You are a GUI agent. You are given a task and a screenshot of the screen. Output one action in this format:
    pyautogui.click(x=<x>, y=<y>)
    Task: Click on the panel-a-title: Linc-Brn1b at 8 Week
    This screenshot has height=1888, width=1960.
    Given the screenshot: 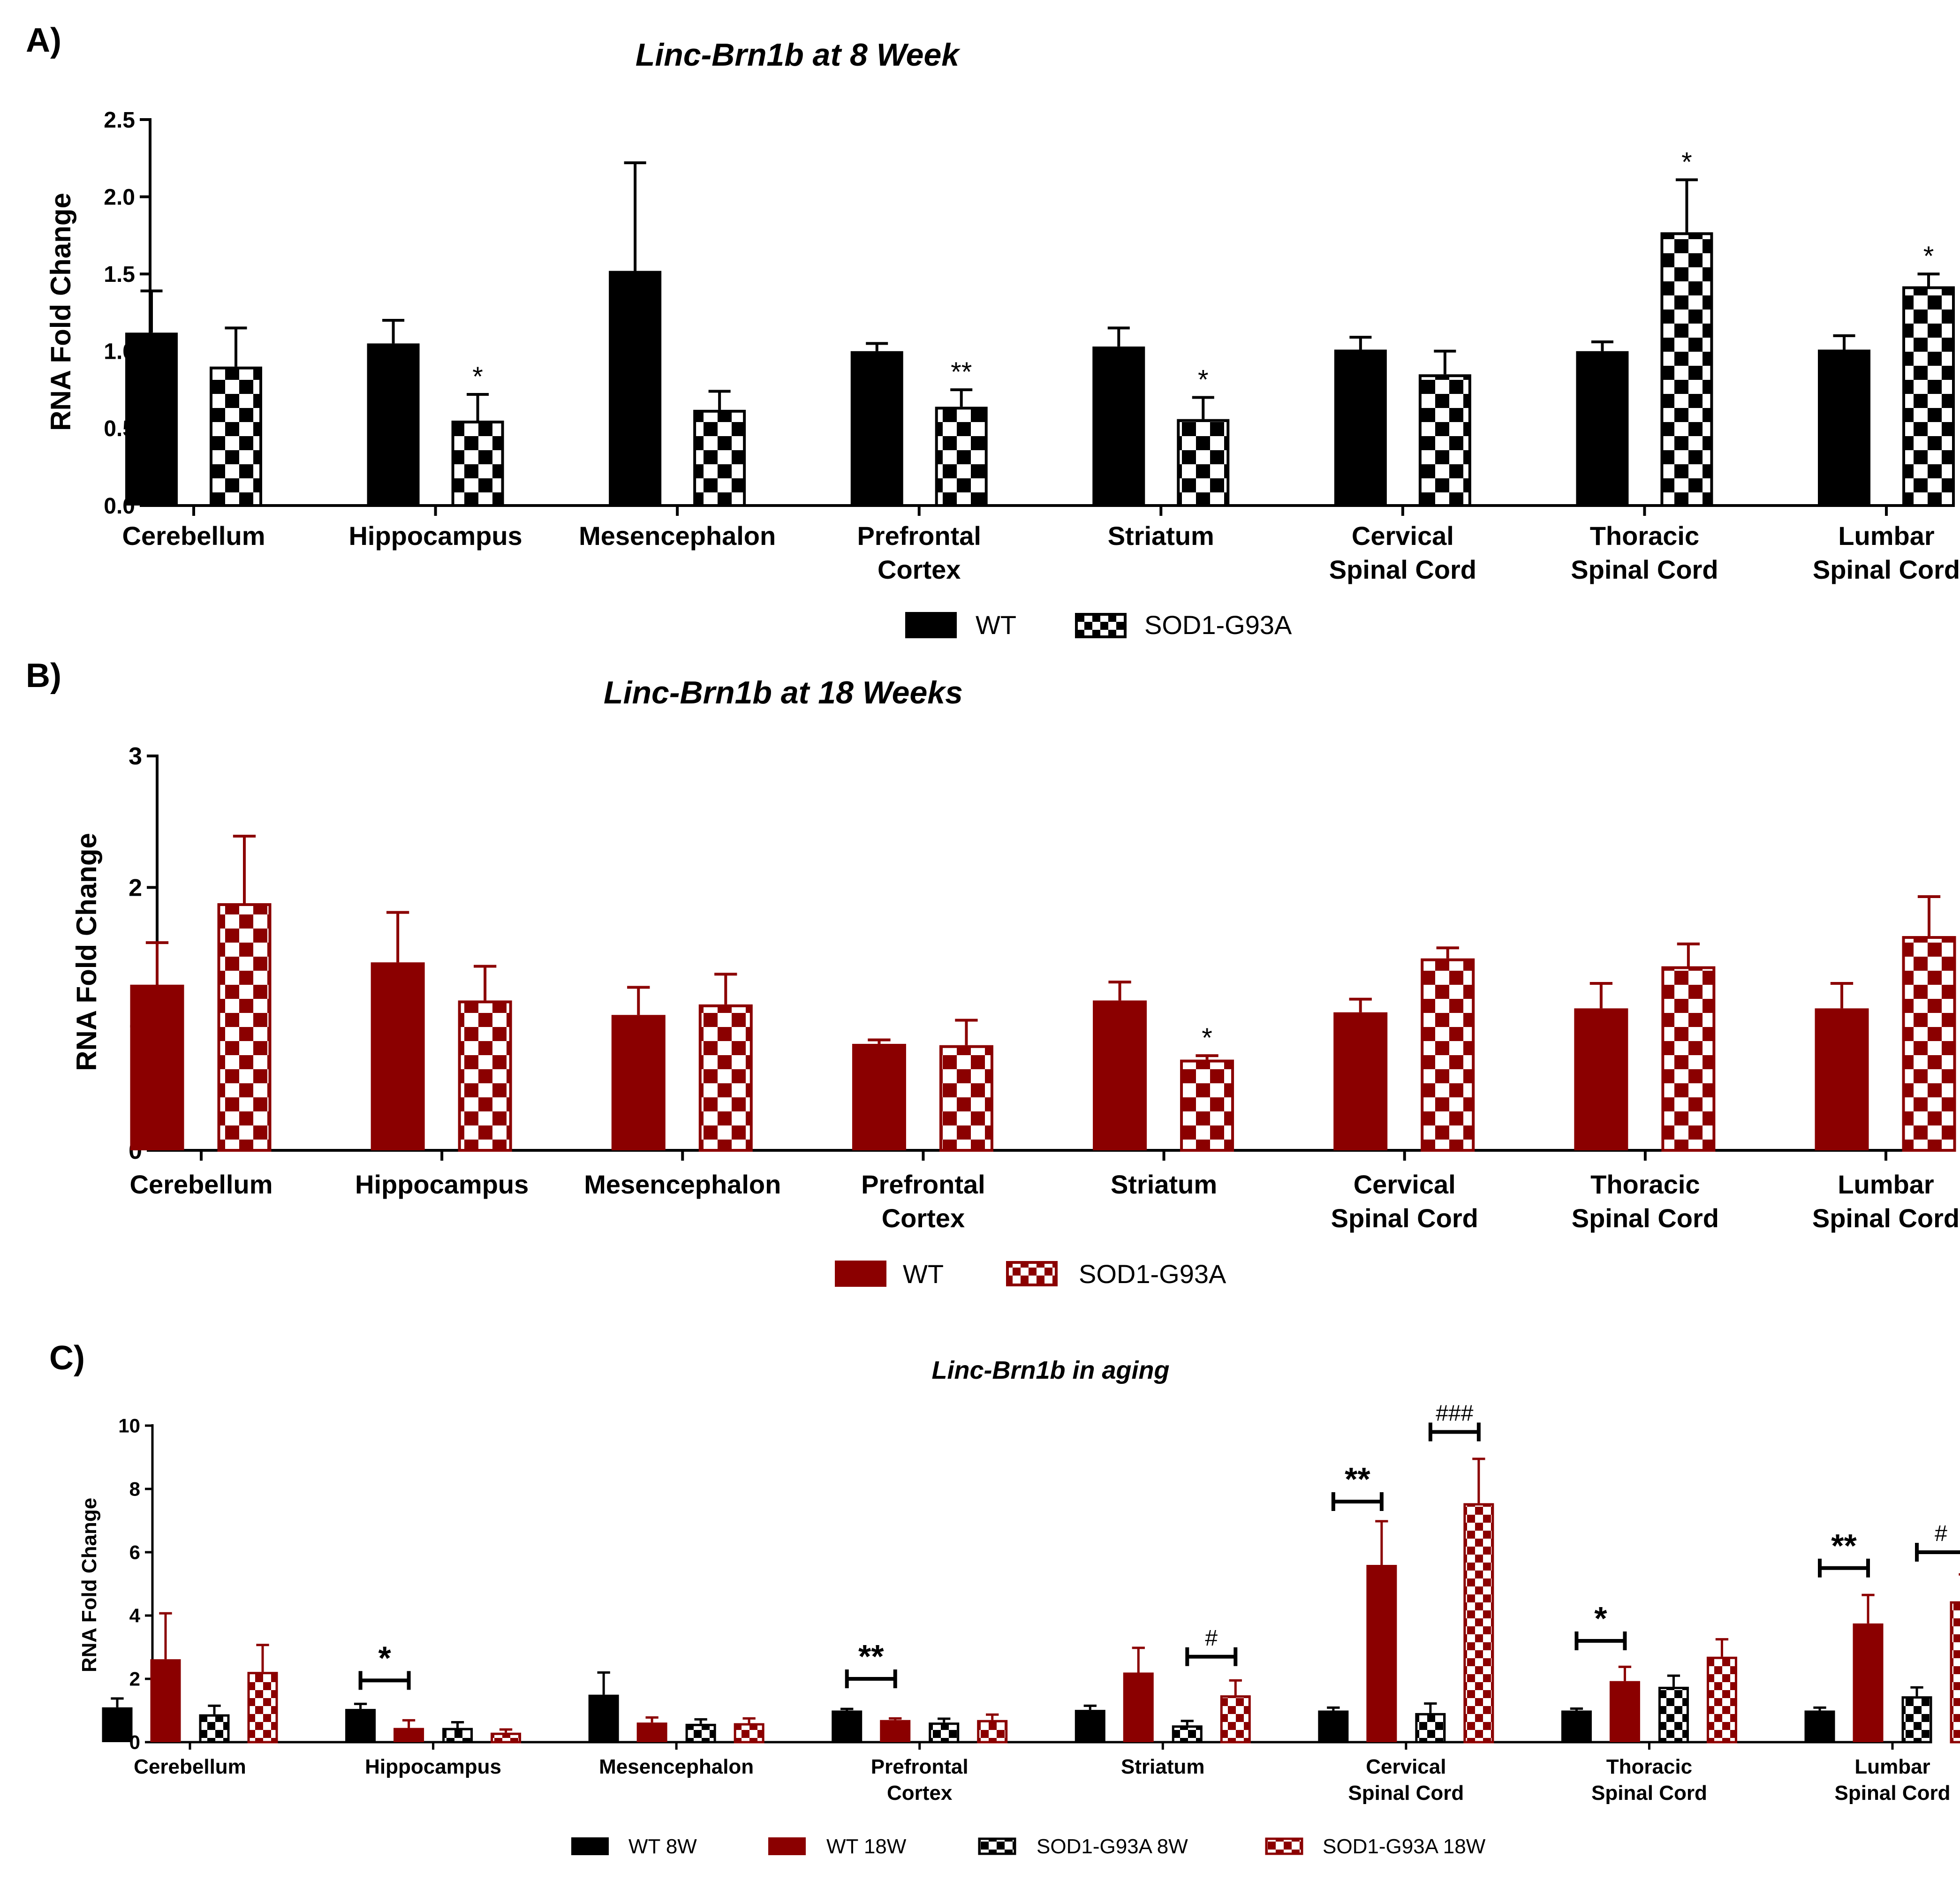 What is the action you would take?
    pyautogui.click(x=798, y=55)
    